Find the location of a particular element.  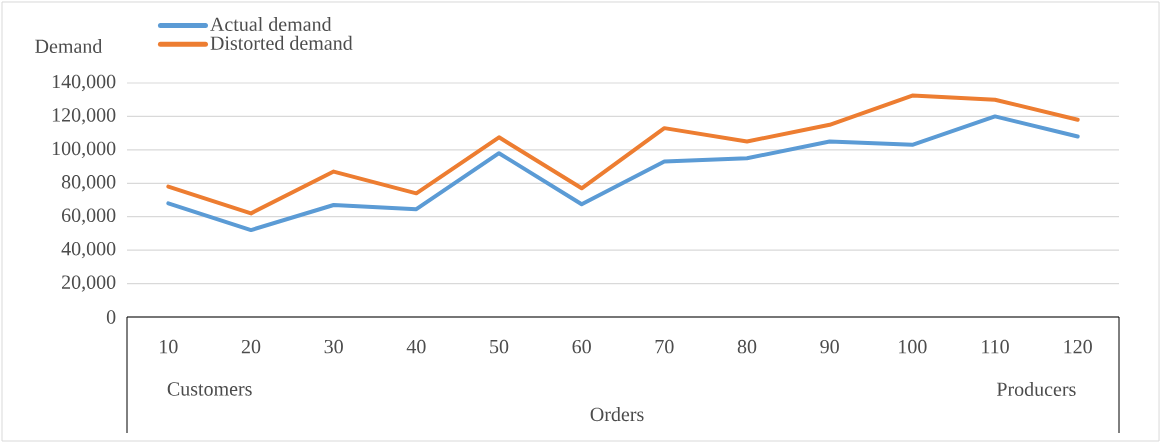

x-tick-label: 40 is located at coordinates (416, 346).